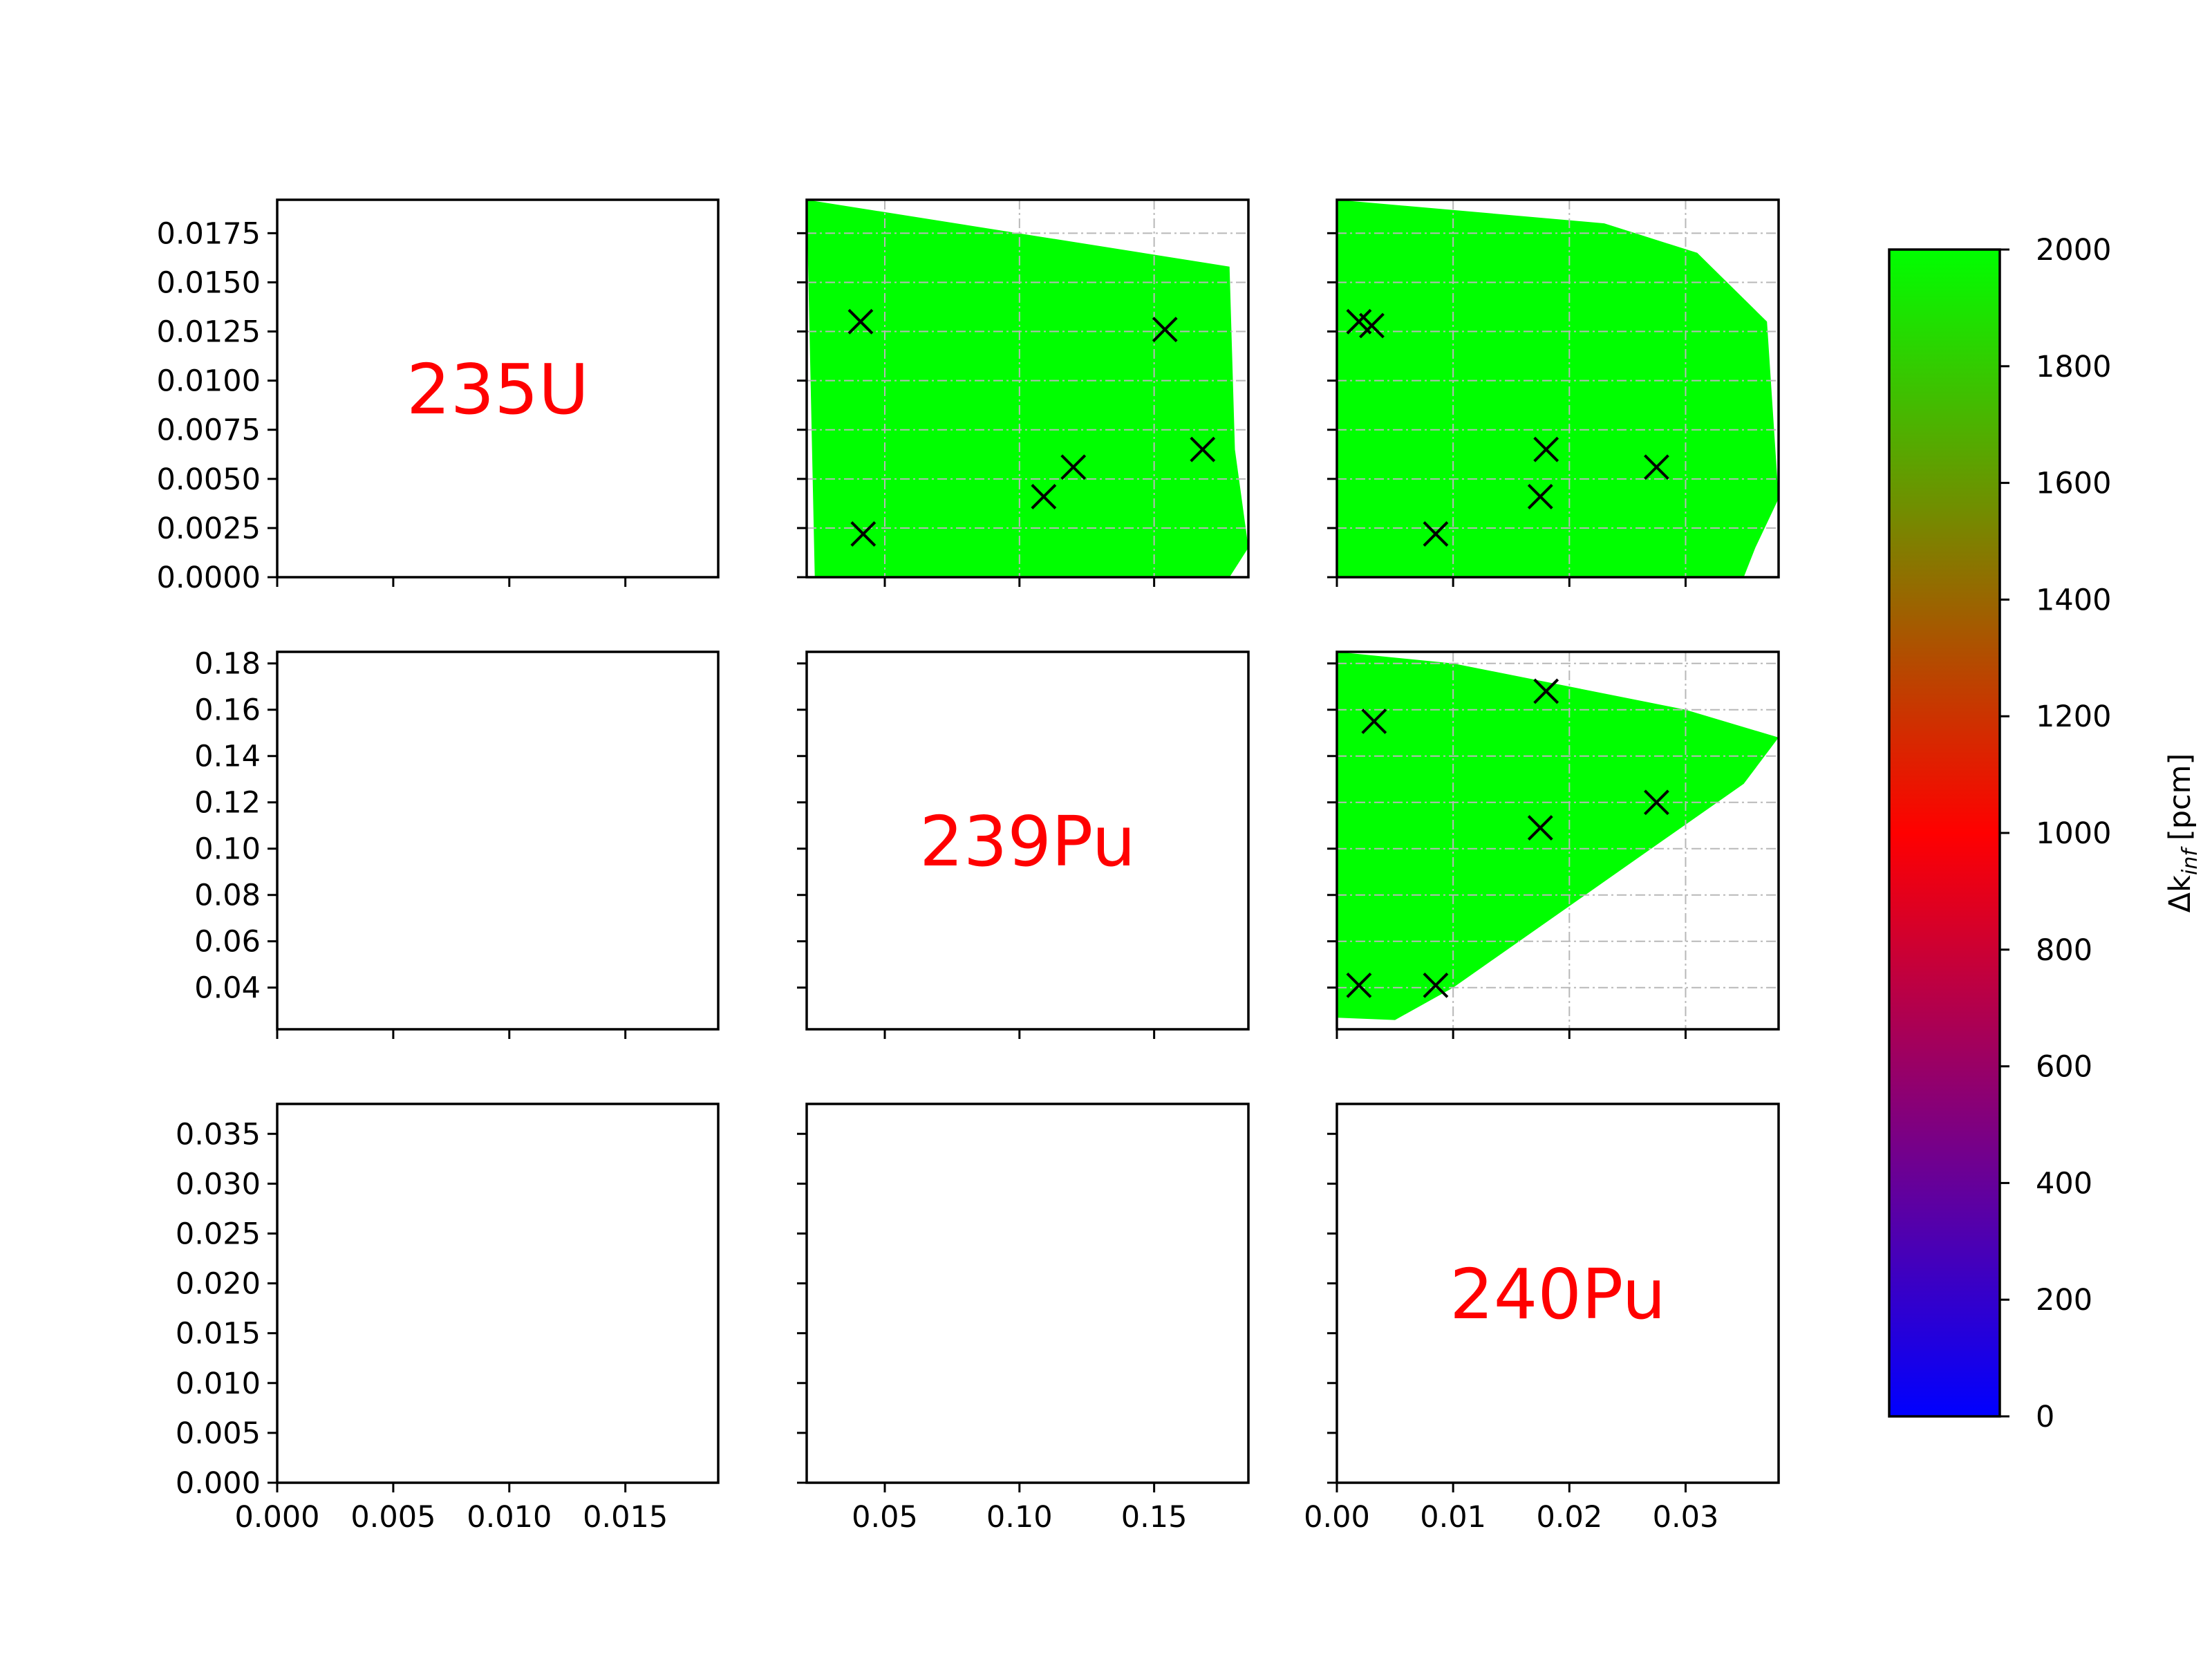 The width and height of the screenshot is (2212, 1659). I want to click on colorbar-tick-label: 1200, so click(2074, 717).